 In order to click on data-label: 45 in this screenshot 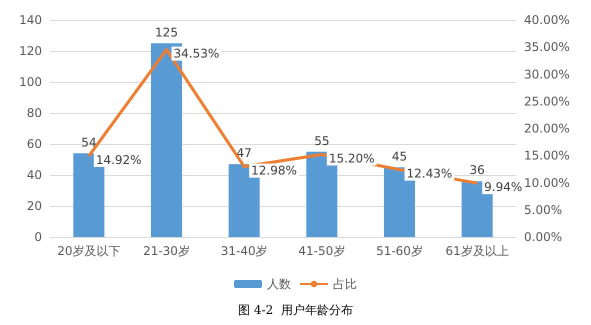, I will do `click(400, 156)`.